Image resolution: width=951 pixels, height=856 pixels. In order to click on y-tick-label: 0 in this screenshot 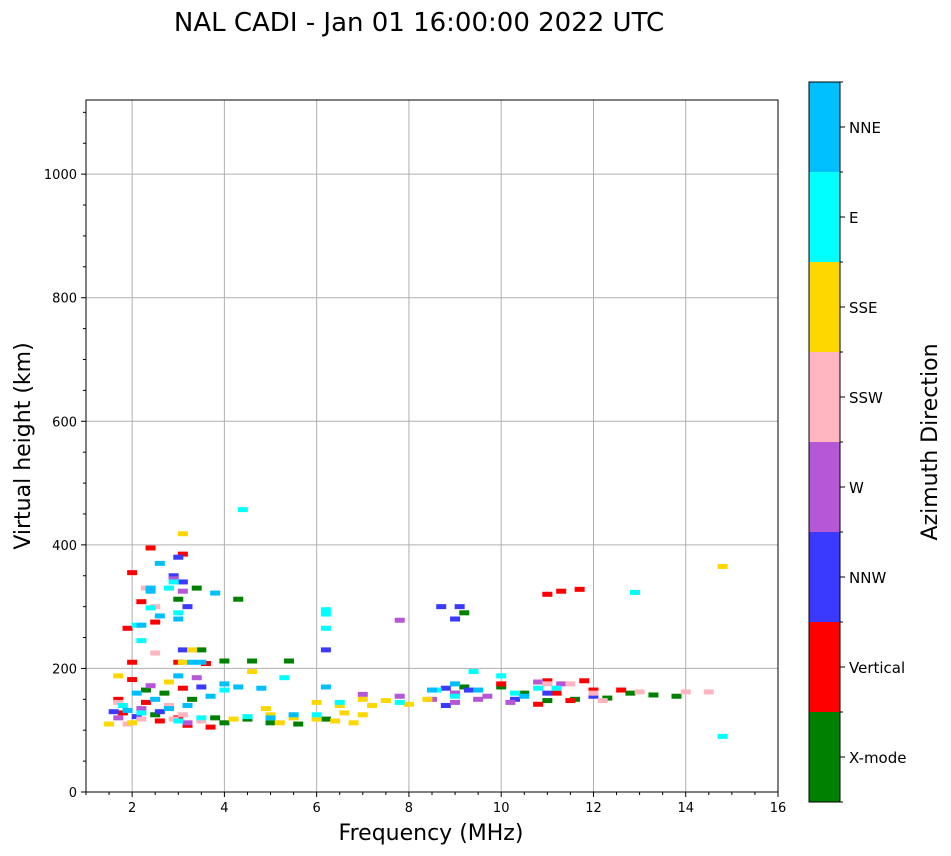, I will do `click(73, 793)`.